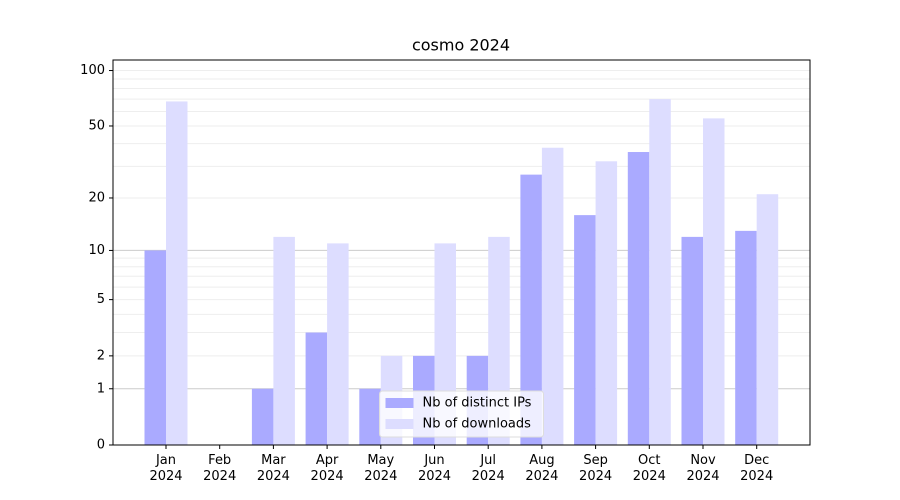 The image size is (900, 500). Describe the element at coordinates (220, 468) in the screenshot. I see `x-tick-label: Feb 2024` at that location.